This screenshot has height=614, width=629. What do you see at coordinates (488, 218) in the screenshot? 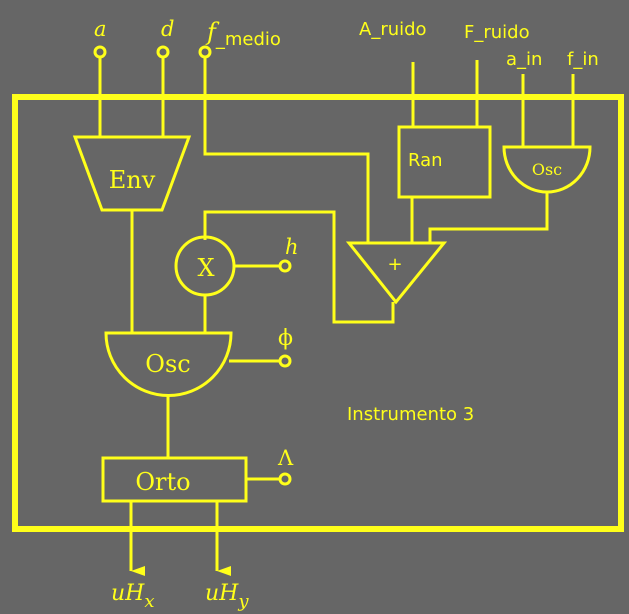
I see `wire-osc-adder` at bounding box center [488, 218].